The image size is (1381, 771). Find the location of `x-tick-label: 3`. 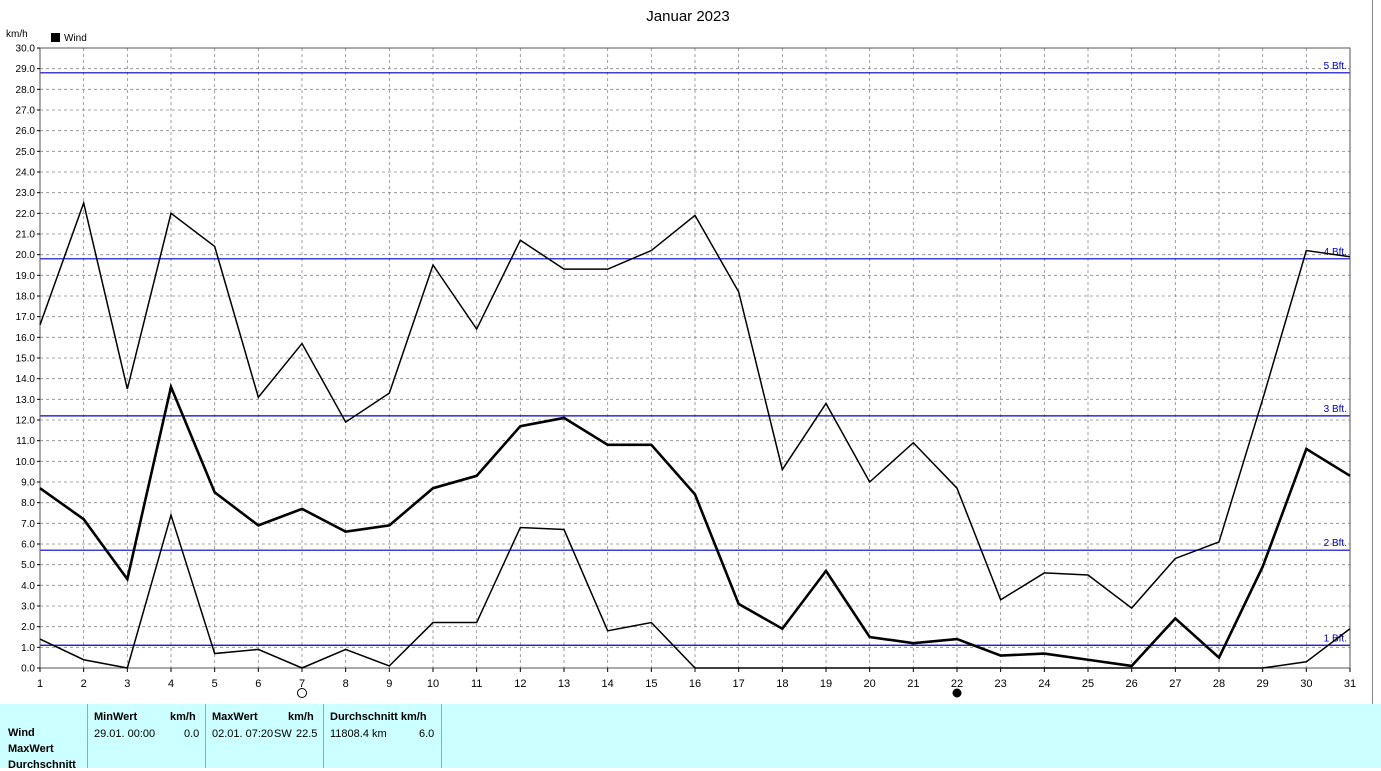

x-tick-label: 3 is located at coordinates (127, 684).